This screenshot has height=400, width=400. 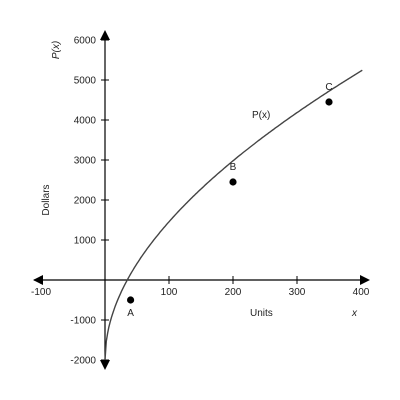 I want to click on point-a, so click(x=131, y=300).